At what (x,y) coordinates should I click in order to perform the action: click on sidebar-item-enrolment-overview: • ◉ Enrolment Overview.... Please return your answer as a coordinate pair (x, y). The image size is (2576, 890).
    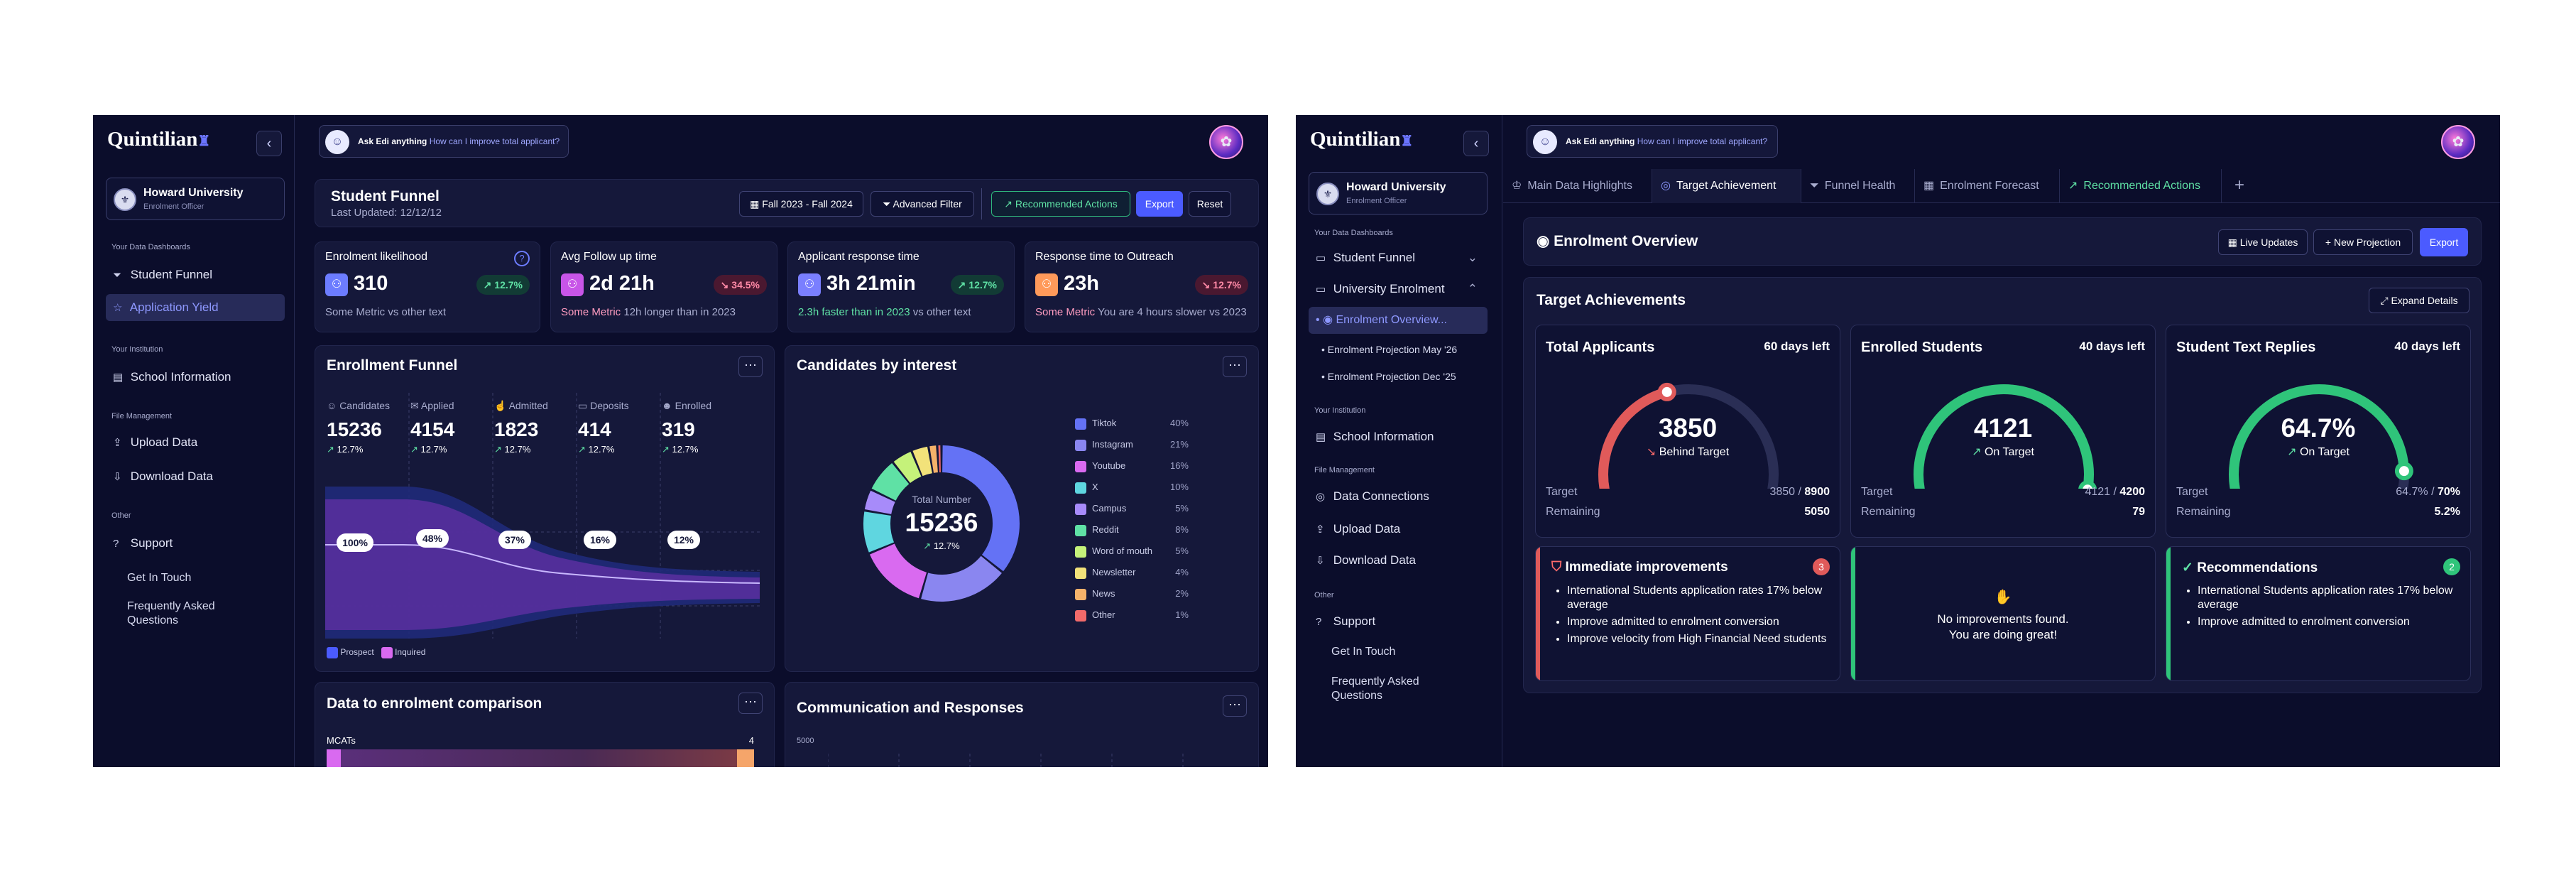
    Looking at the image, I should click on (1398, 320).